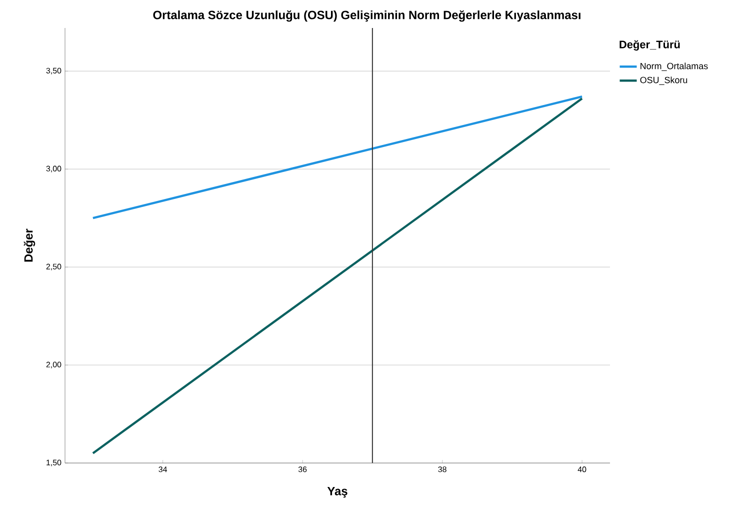  What do you see at coordinates (337, 492) in the screenshot?
I see `x-axis-title: Yaş` at bounding box center [337, 492].